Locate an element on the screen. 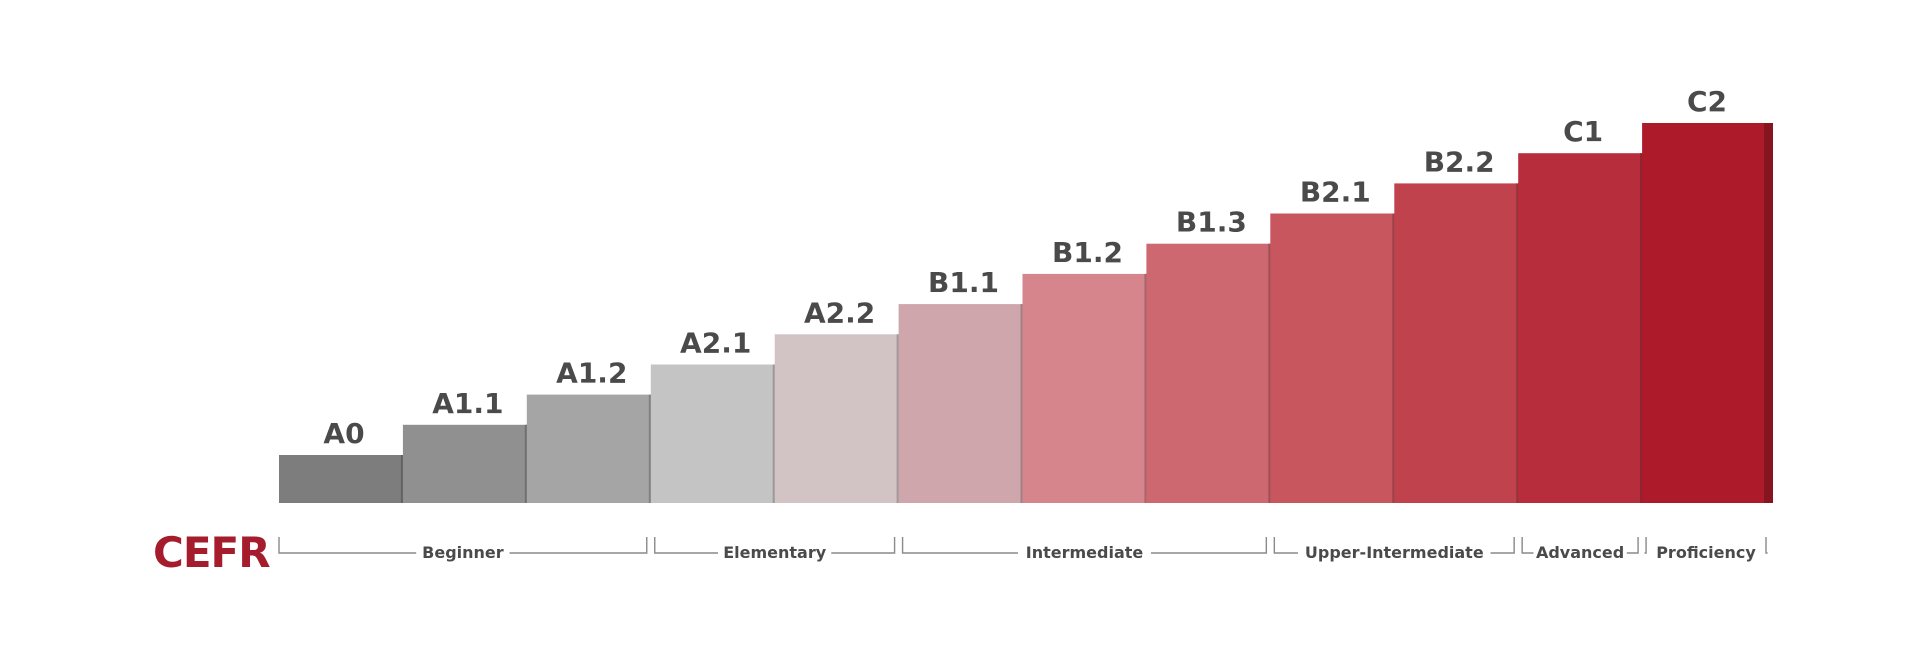 The width and height of the screenshot is (1920, 656). group-label-elementary: Elementary is located at coordinates (775, 552).